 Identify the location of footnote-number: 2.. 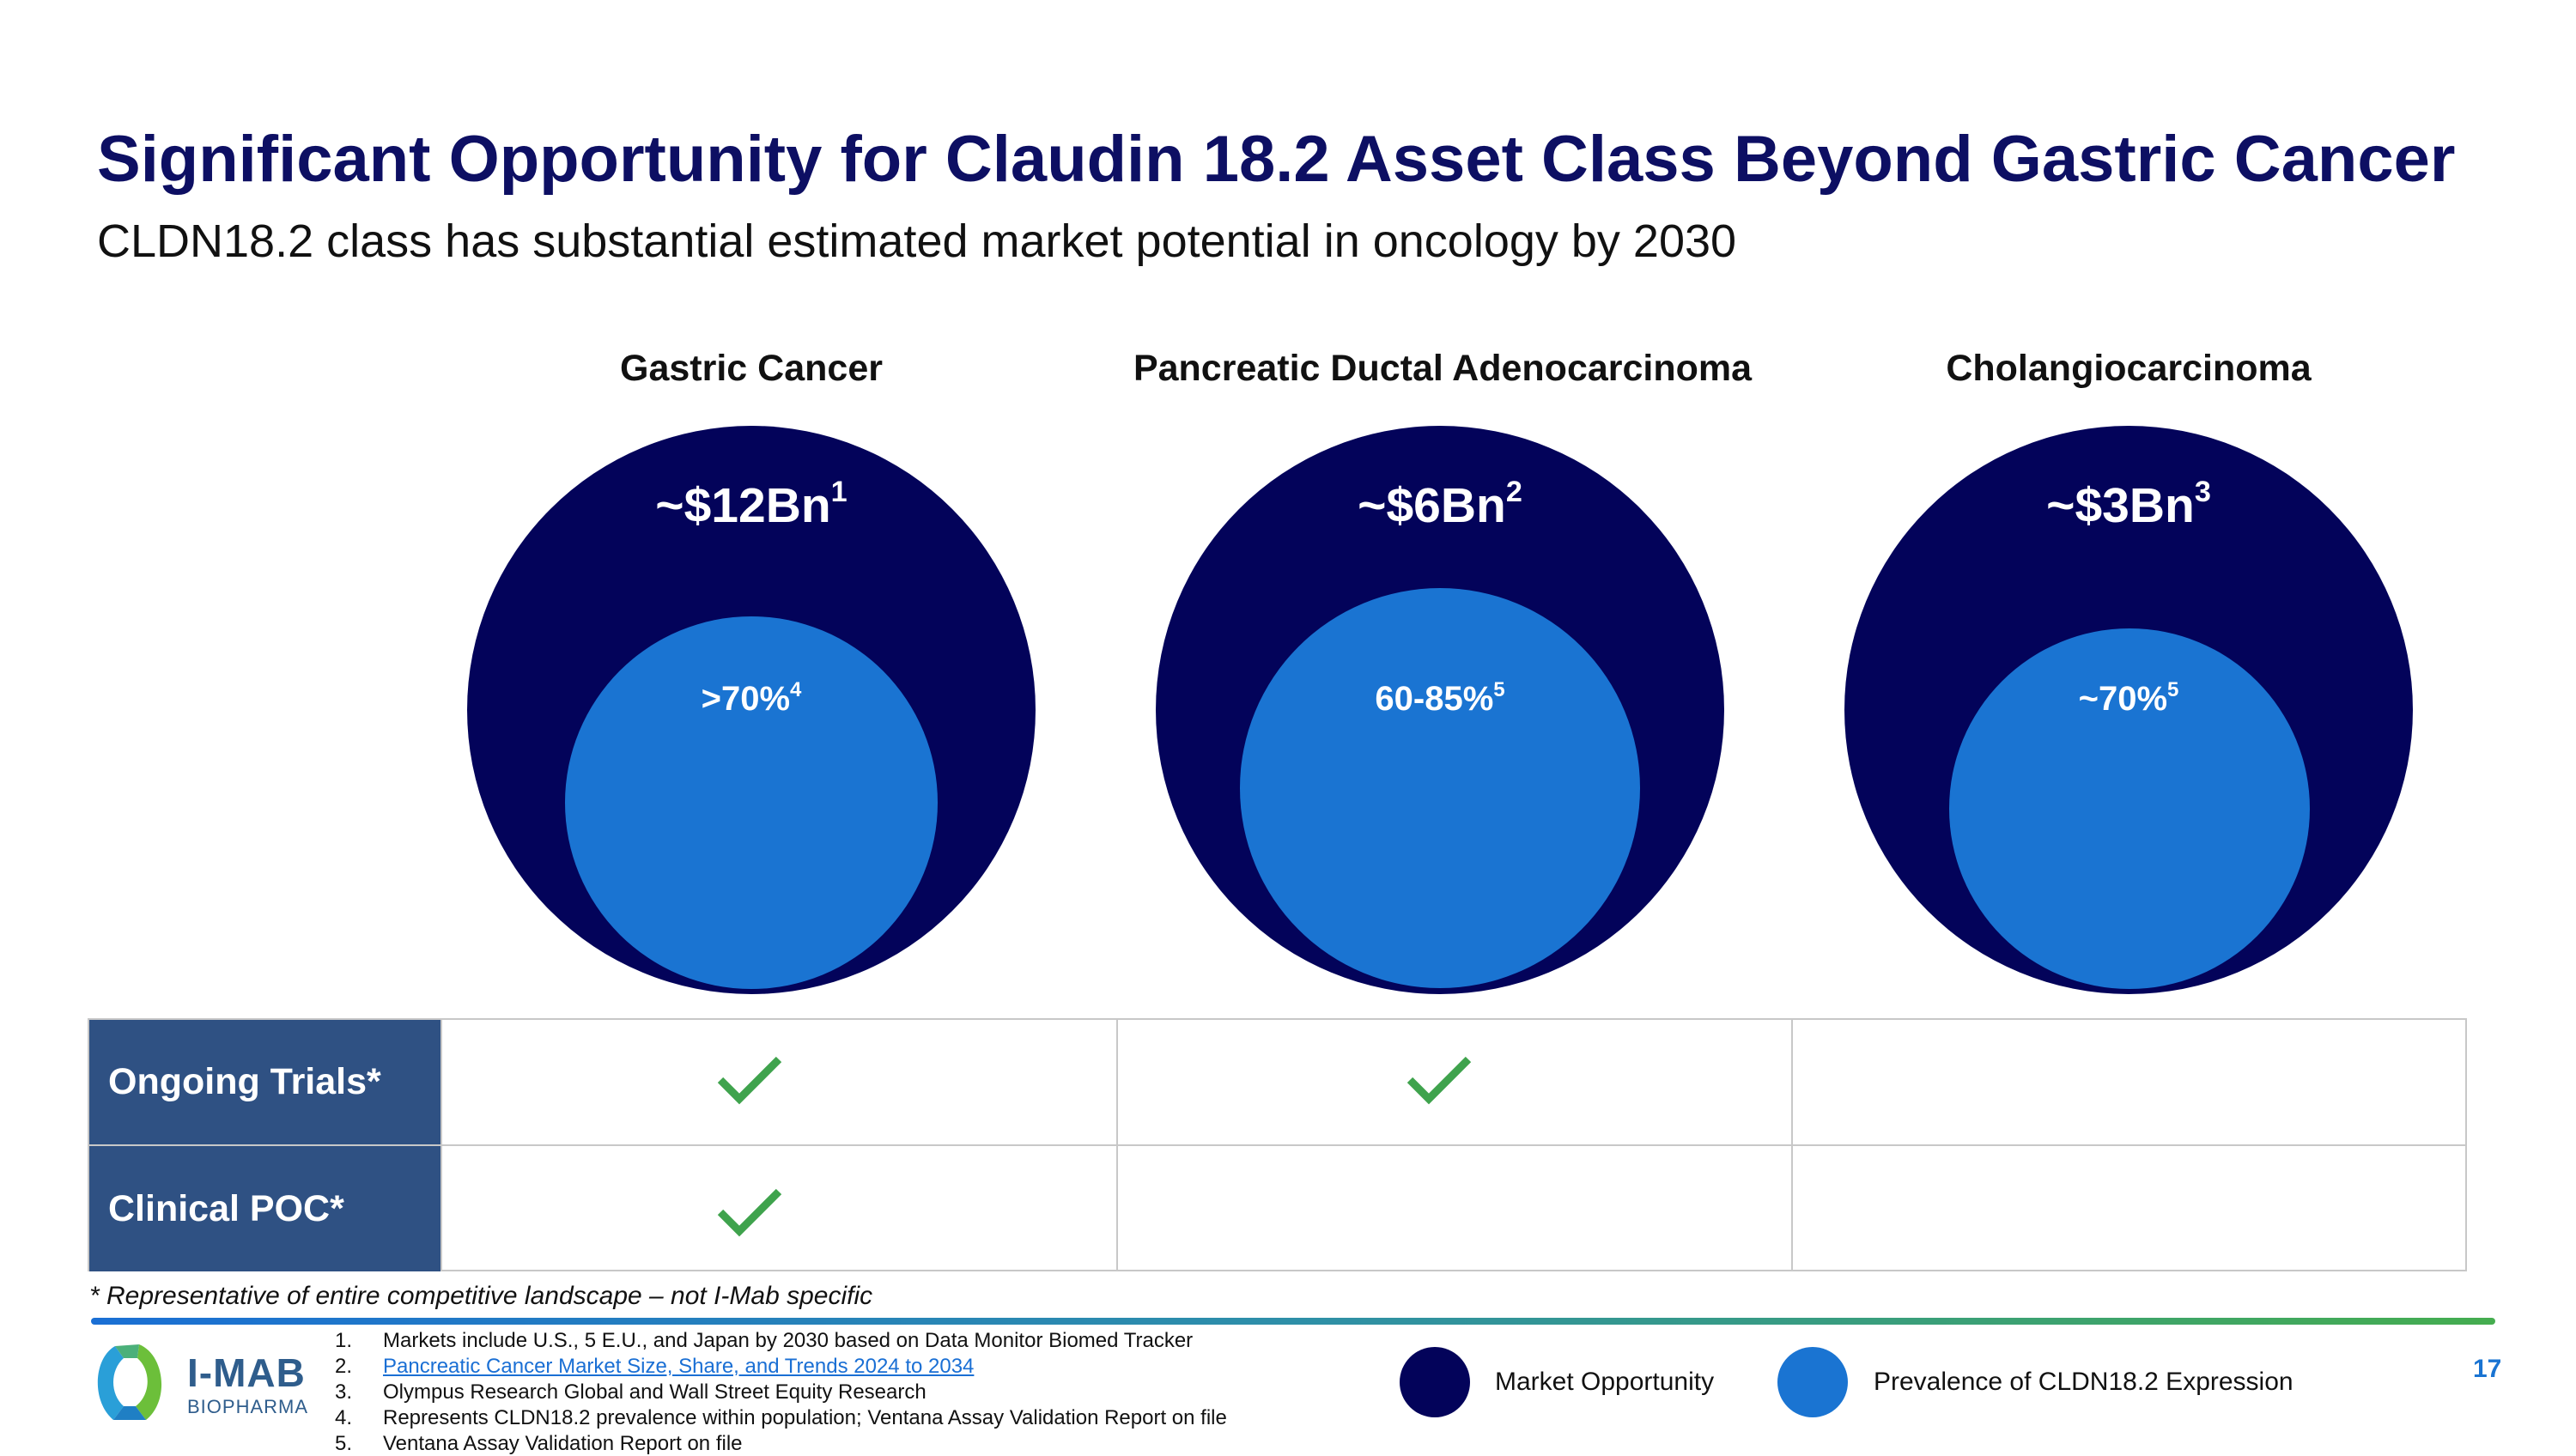
(344, 1366).